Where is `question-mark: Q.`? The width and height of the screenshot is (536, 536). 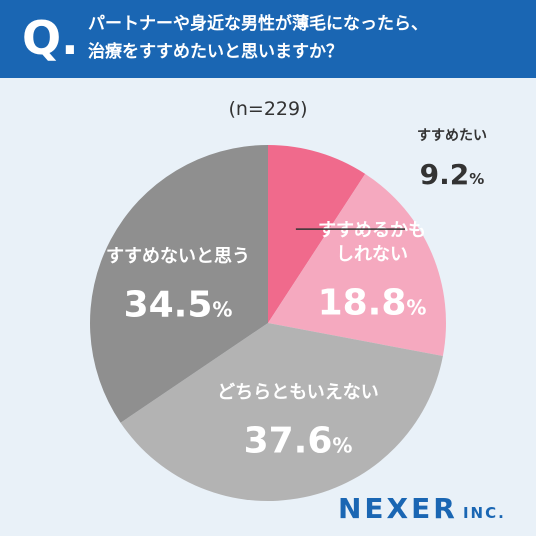 question-mark: Q. is located at coordinates (50, 38).